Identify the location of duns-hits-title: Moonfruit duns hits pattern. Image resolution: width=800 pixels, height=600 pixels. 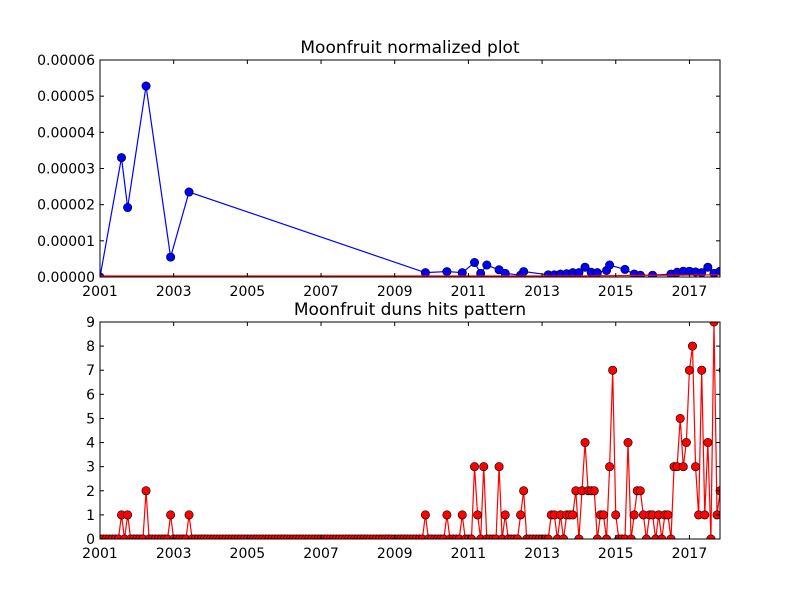
(410, 310).